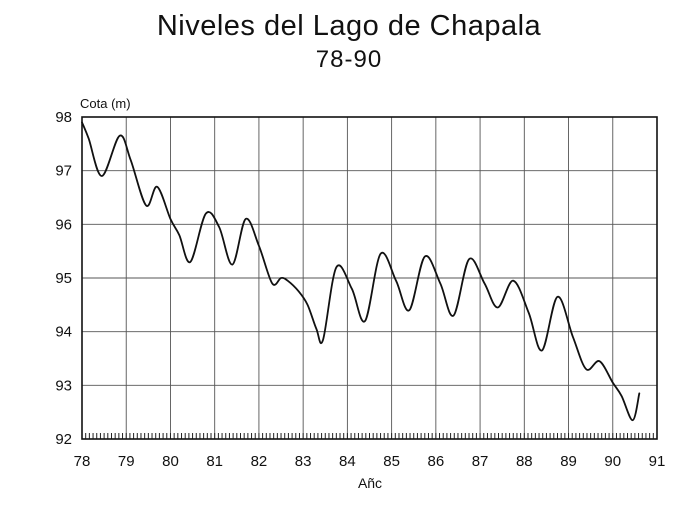 This screenshot has width=698, height=505. What do you see at coordinates (612, 461) in the screenshot?
I see `x-tick-label: 90` at bounding box center [612, 461].